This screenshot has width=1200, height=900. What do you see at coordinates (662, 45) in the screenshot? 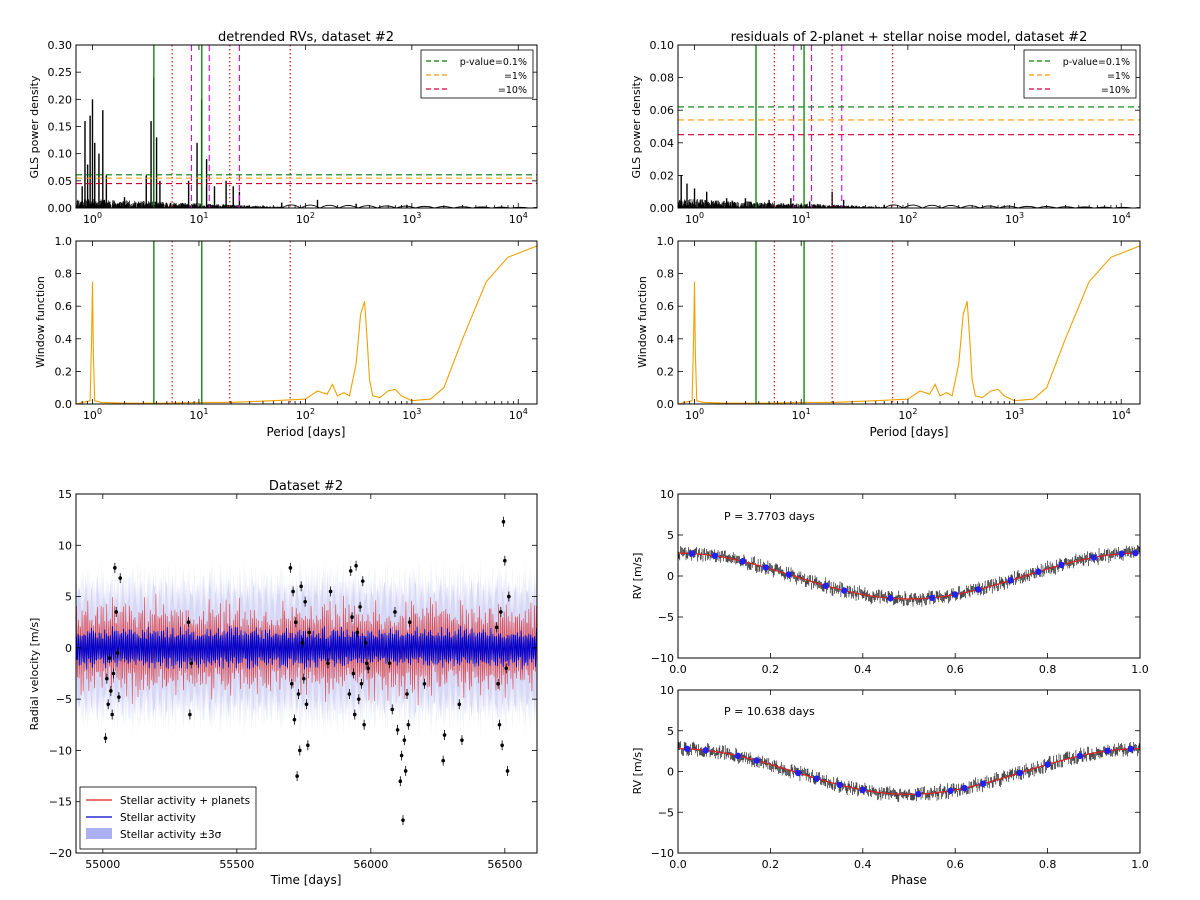
I see `ytick-label: 0.10` at bounding box center [662, 45].